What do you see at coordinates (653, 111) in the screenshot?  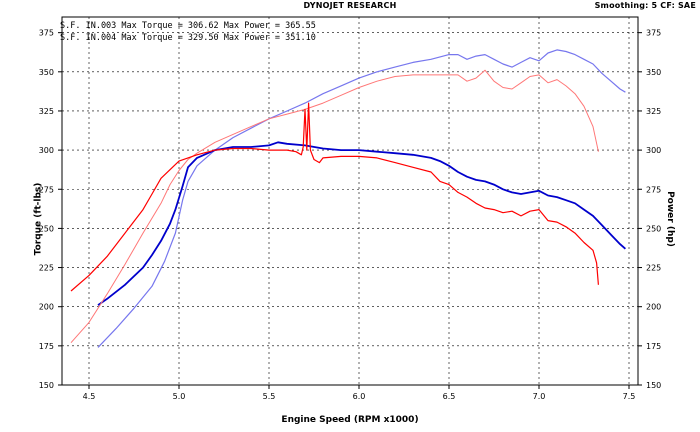 I see `y-tick-label-right: 325` at bounding box center [653, 111].